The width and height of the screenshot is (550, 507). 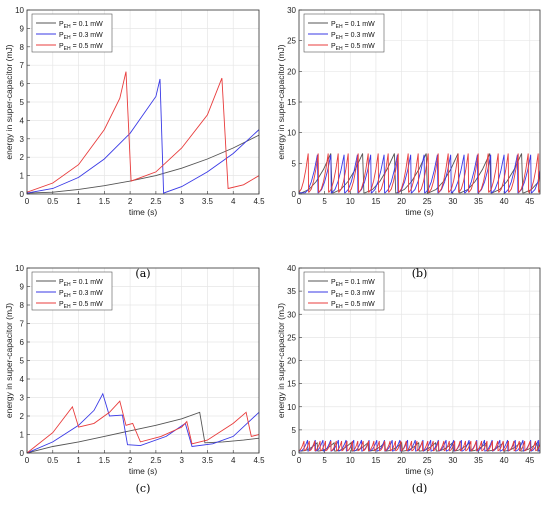 I want to click on y-tick-label: 9, so click(x=22, y=28).